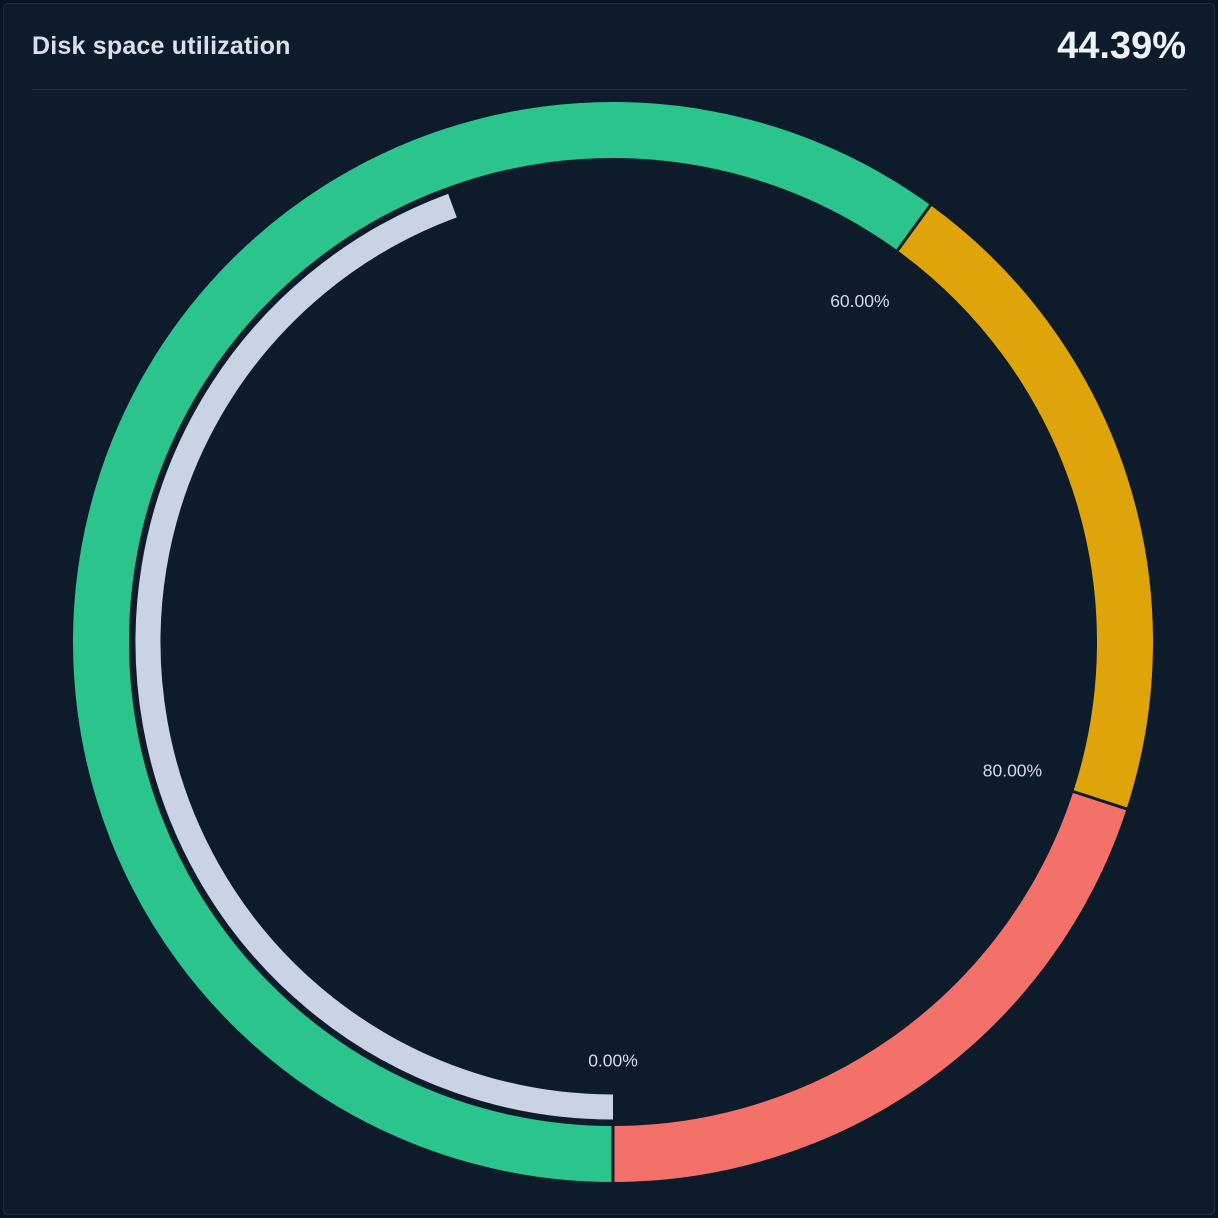 This screenshot has height=1218, width=1218. Describe the element at coordinates (859, 301) in the screenshot. I see `gauge-tick-label: 60.00%` at that location.